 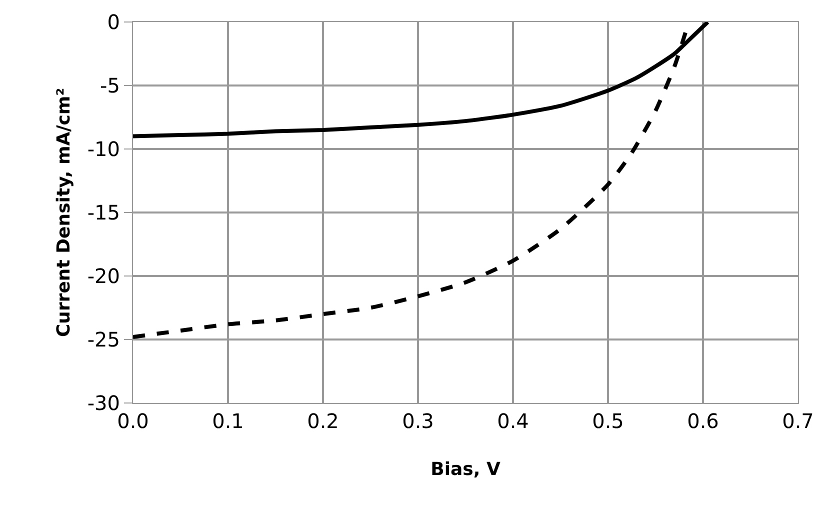 What do you see at coordinates (608, 421) in the screenshot?
I see `x-tick-label: 0.5` at bounding box center [608, 421].